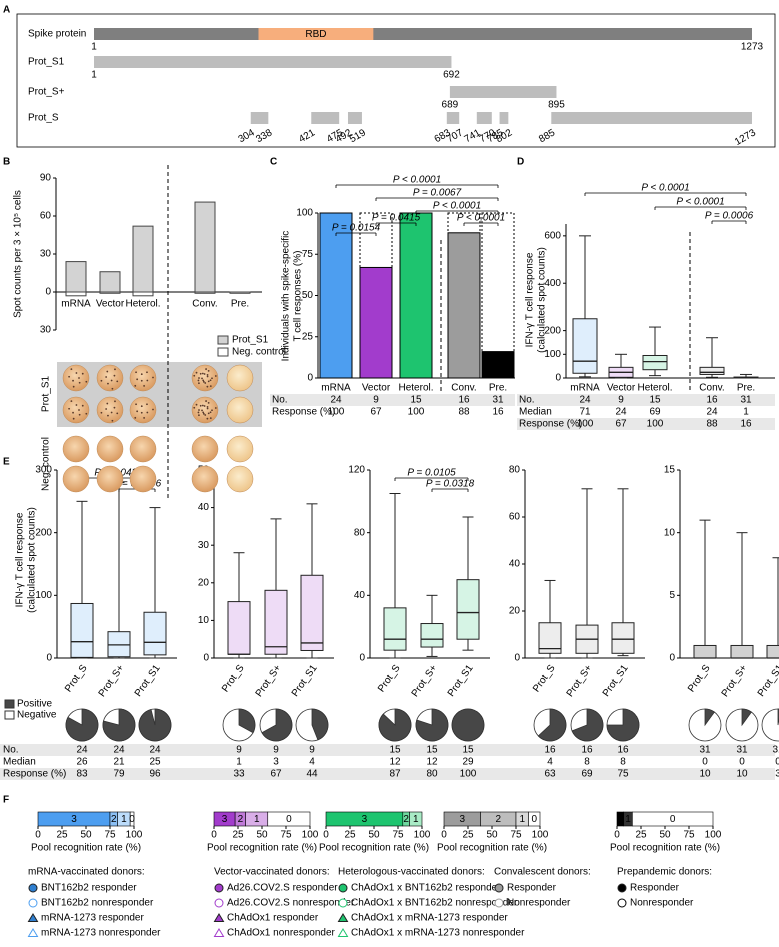 The height and width of the screenshot is (947, 779). What do you see at coordinates (450, 484) in the screenshot?
I see `p-value: P = 0.0318` at bounding box center [450, 484].